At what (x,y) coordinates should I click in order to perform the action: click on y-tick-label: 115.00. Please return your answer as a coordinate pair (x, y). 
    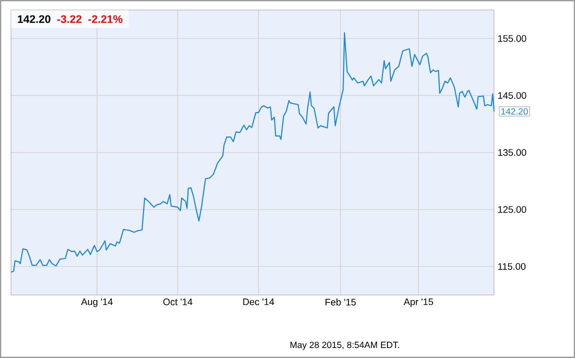
    Looking at the image, I should click on (512, 266).